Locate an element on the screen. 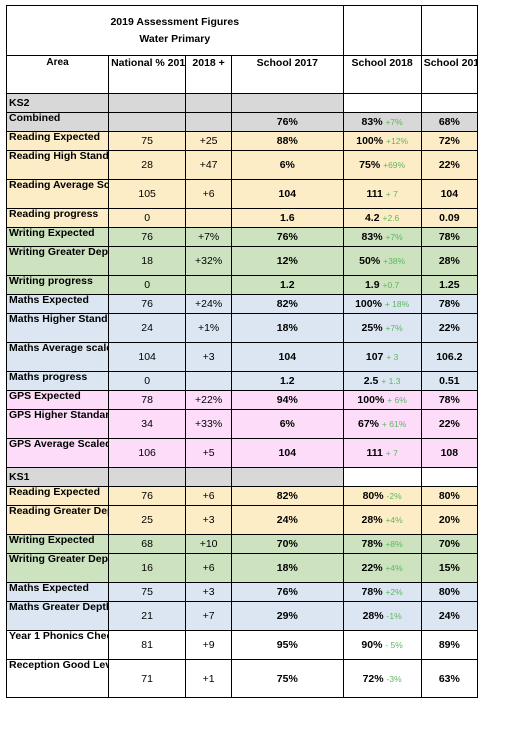  school-2019-cell: 1.25 is located at coordinates (449, 285).